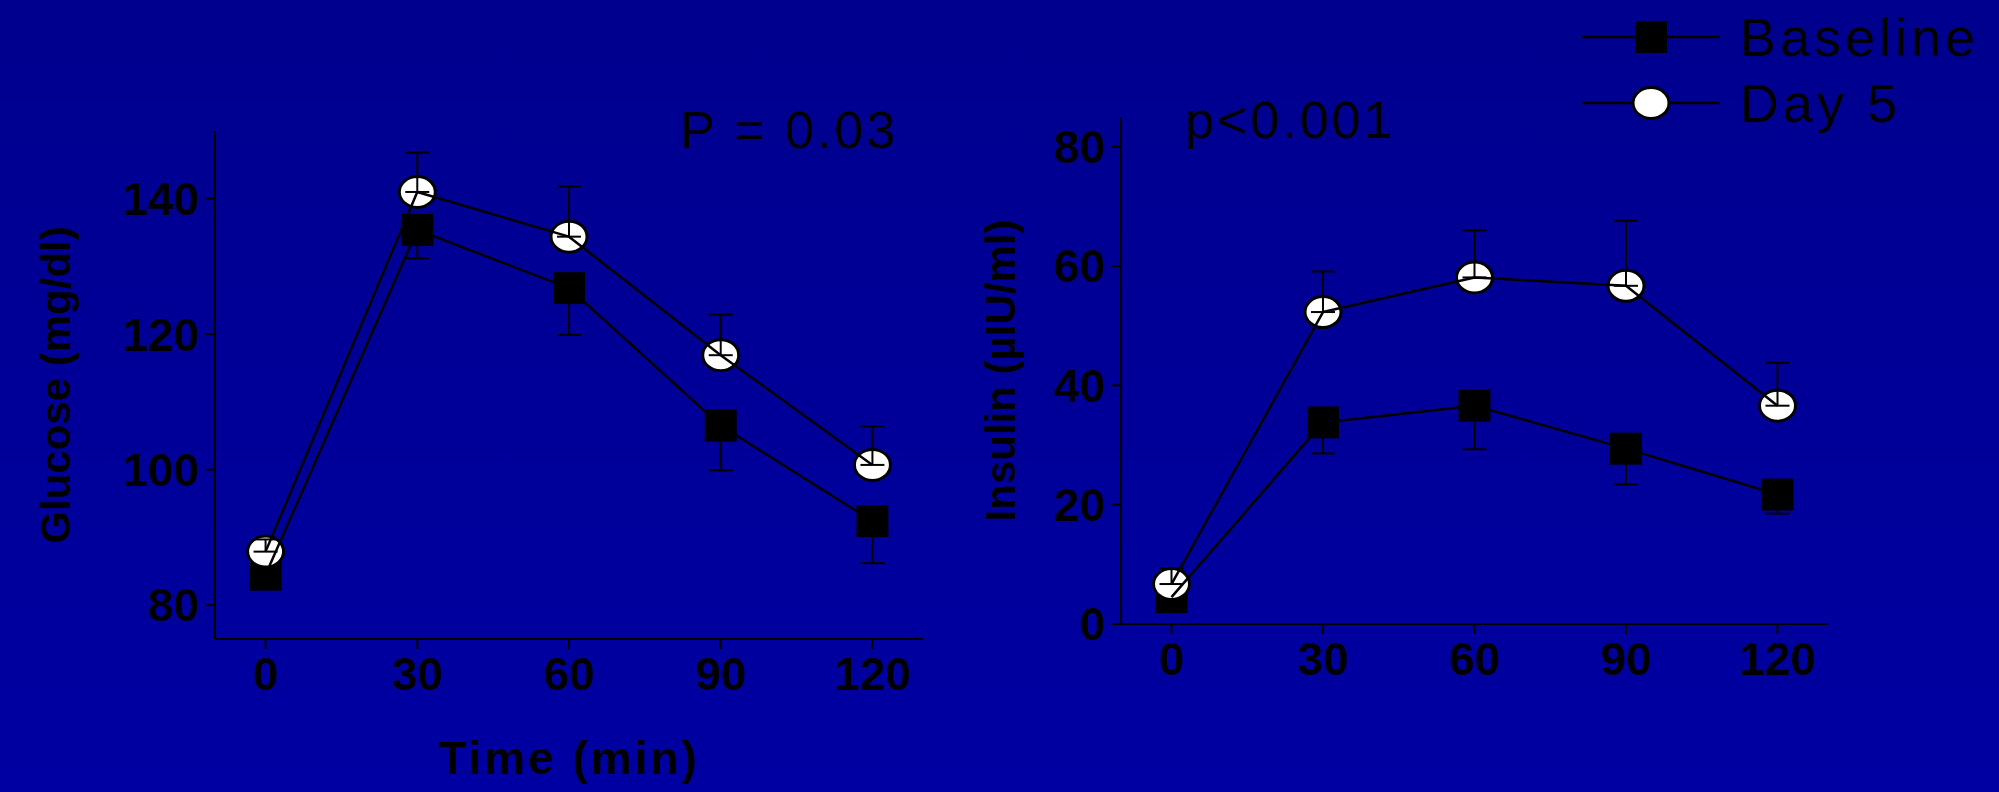 This screenshot has height=792, width=1999. I want to click on y-tick-label: 120, so click(160, 334).